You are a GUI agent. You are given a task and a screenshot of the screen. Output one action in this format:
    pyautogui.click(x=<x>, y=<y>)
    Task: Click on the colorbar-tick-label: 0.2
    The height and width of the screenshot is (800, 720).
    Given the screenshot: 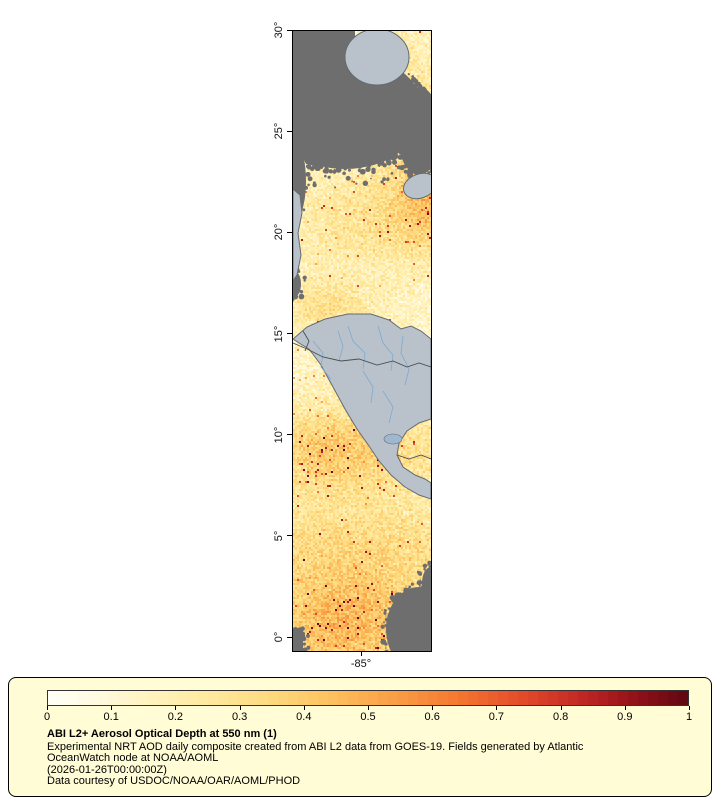 What is the action you would take?
    pyautogui.click(x=175, y=717)
    